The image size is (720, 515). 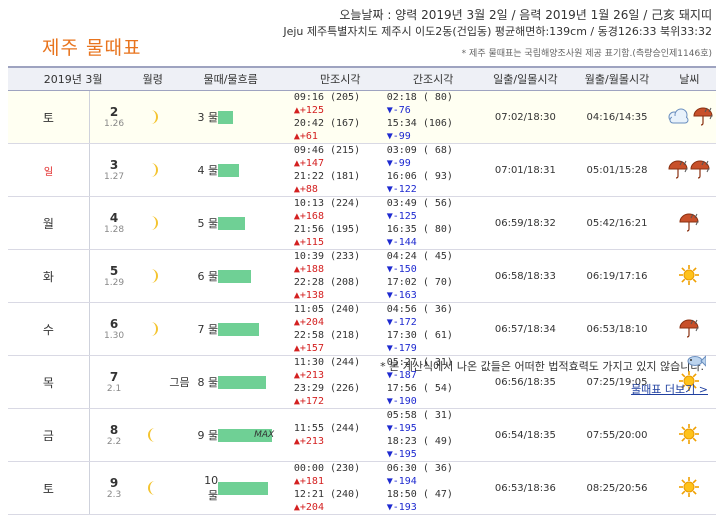 I want to click on low-tide-time: 03:49 ( 56), so click(x=419, y=203).